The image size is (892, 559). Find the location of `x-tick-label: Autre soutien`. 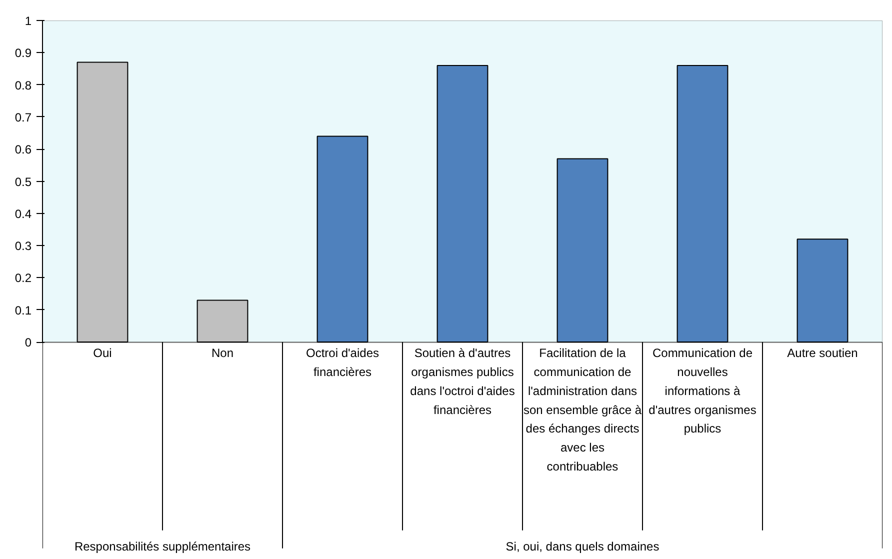

x-tick-label: Autre soutien is located at coordinates (822, 353).